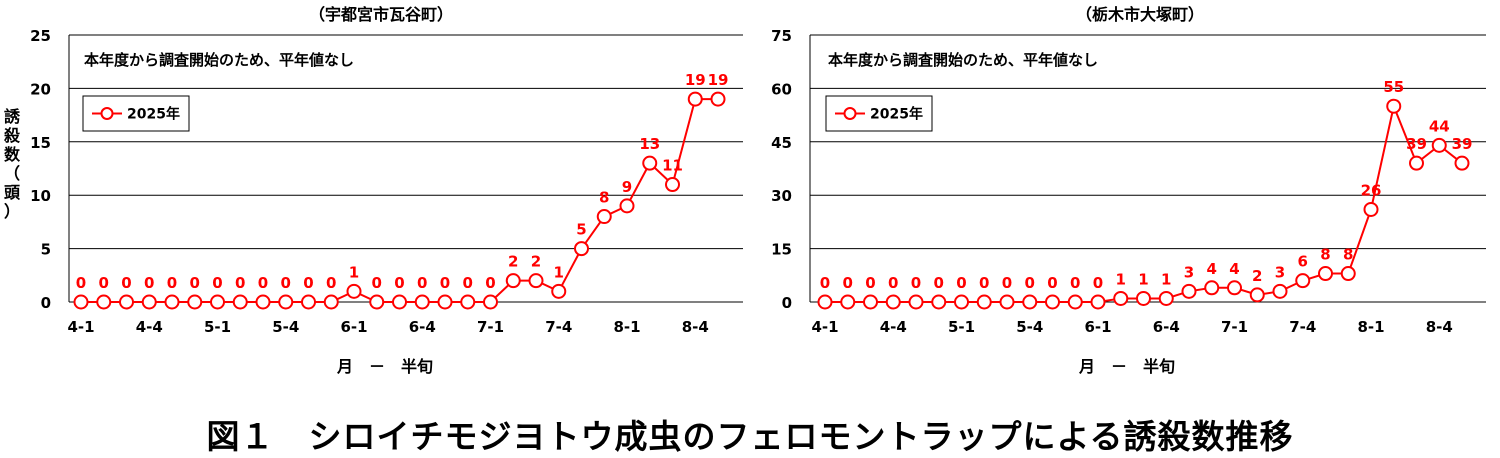 This screenshot has height=458, width=1500. What do you see at coordinates (627, 187) in the screenshot?
I see `data-label: 9` at bounding box center [627, 187].